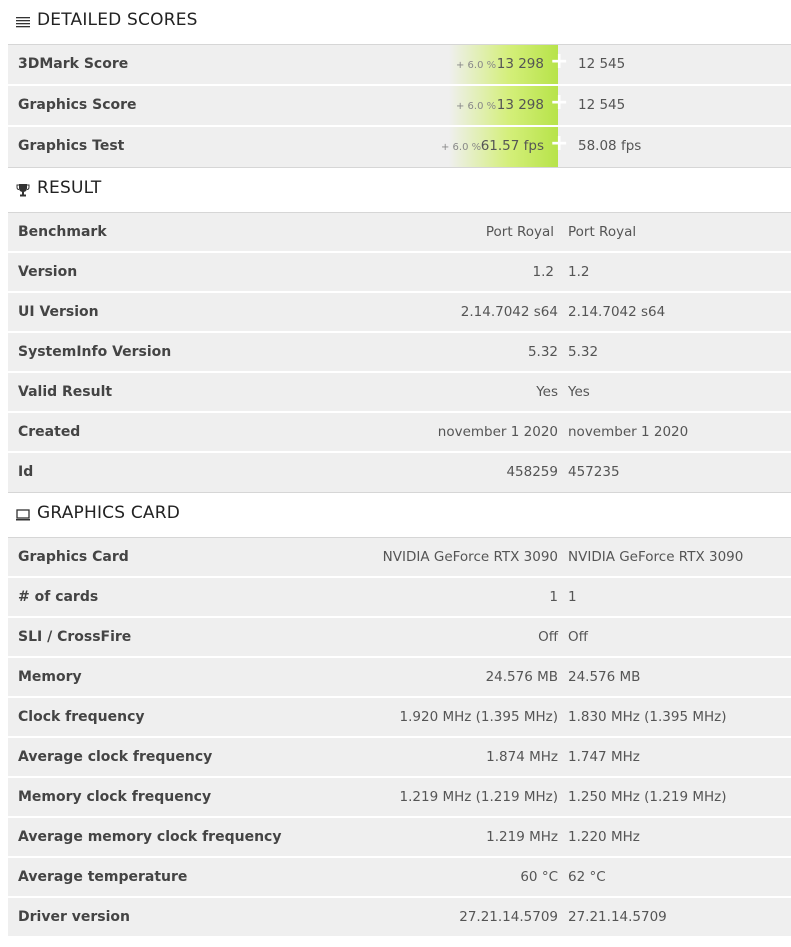 Image resolution: width=791 pixels, height=947 pixels. I want to click on section-title: GRAPHICS CARD, so click(109, 513).